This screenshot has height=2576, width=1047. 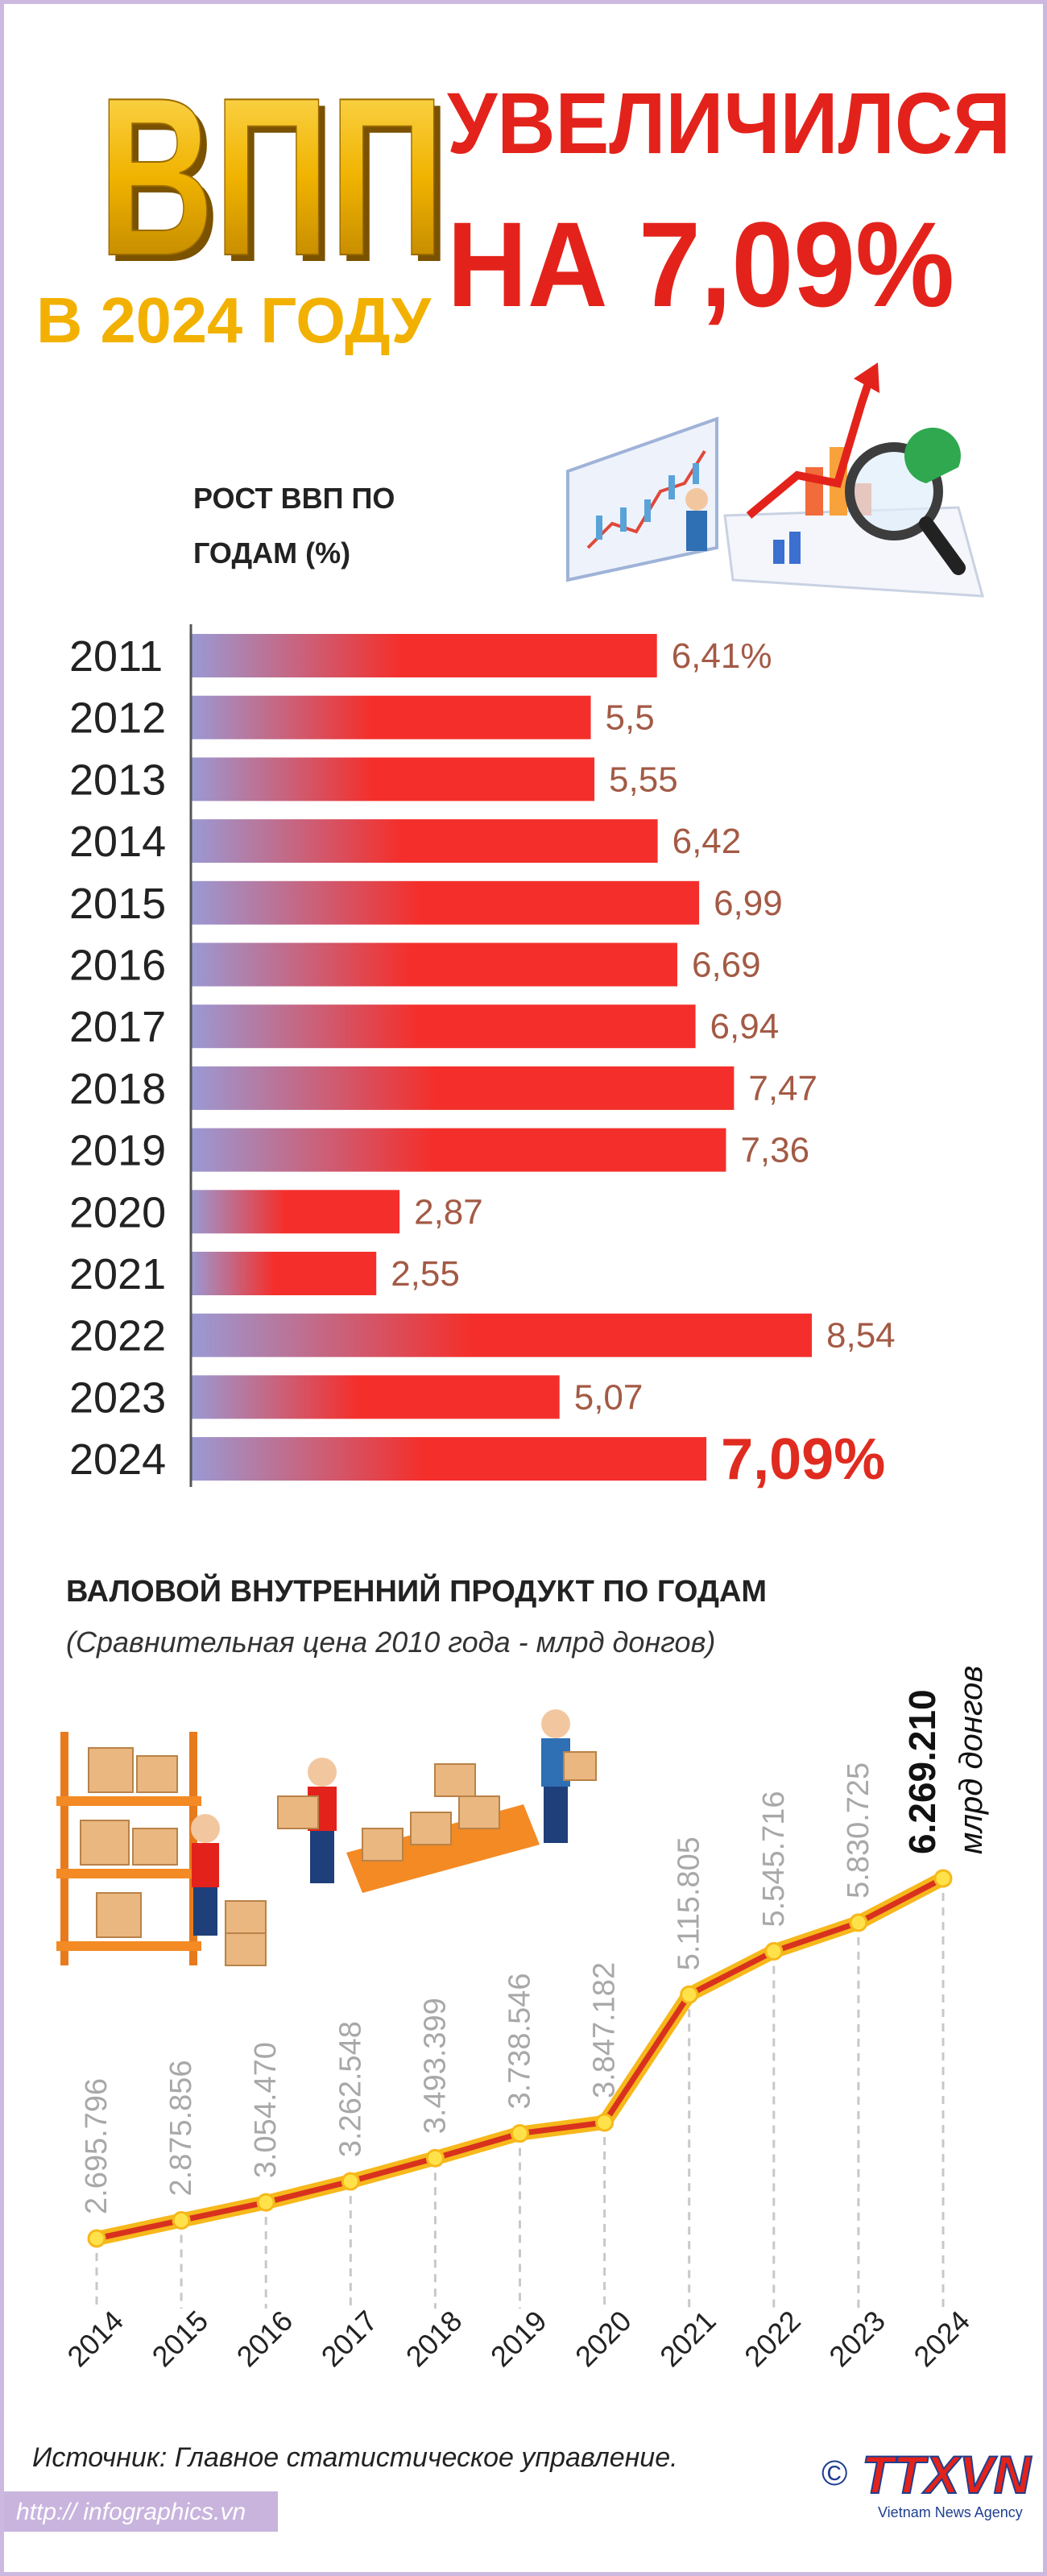 I want to click on x-tick-label: 2022, so click(x=773, y=2338).